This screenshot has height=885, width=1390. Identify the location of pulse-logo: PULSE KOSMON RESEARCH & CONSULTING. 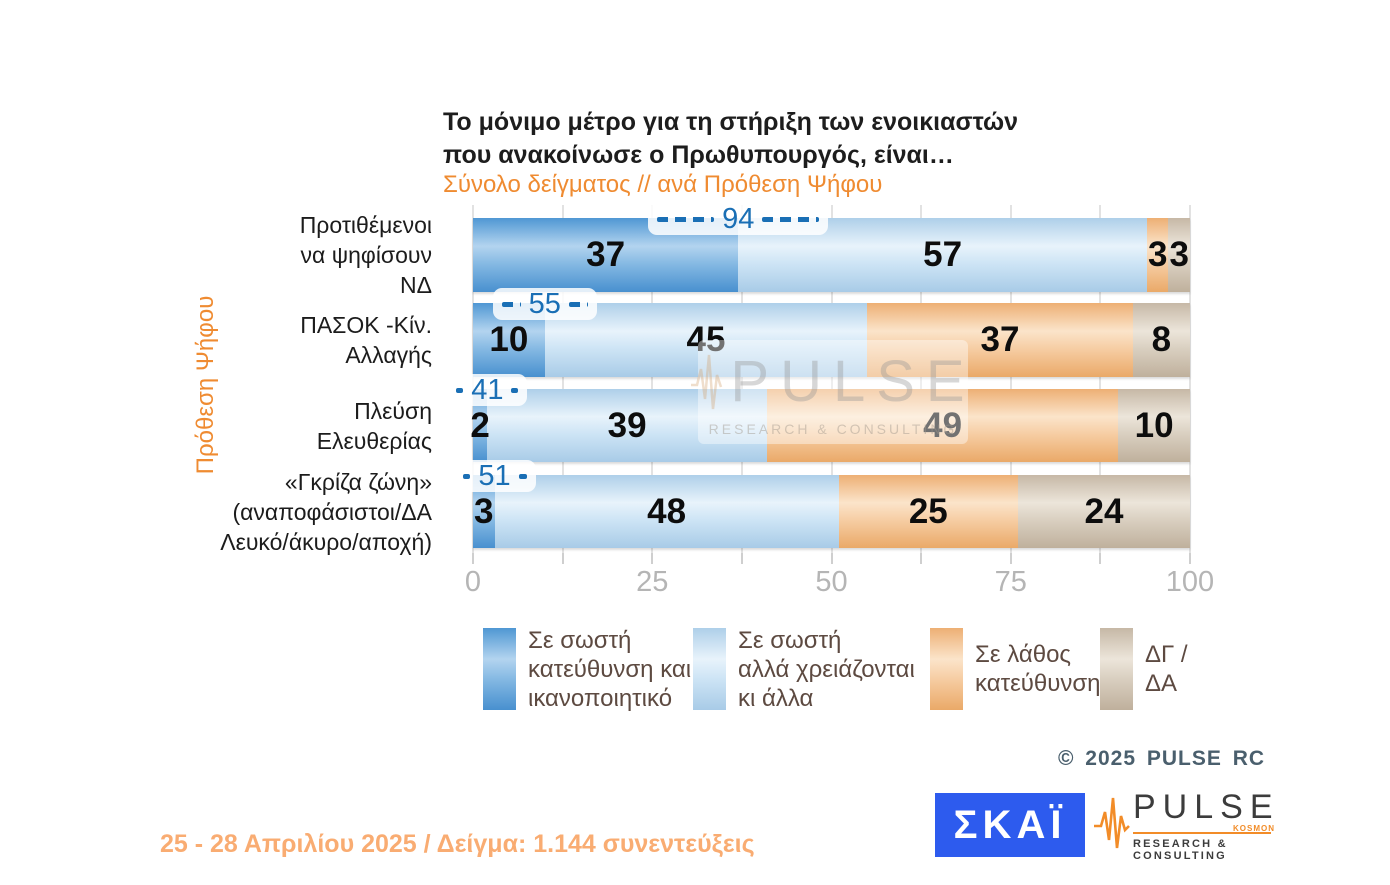
(1184, 825).